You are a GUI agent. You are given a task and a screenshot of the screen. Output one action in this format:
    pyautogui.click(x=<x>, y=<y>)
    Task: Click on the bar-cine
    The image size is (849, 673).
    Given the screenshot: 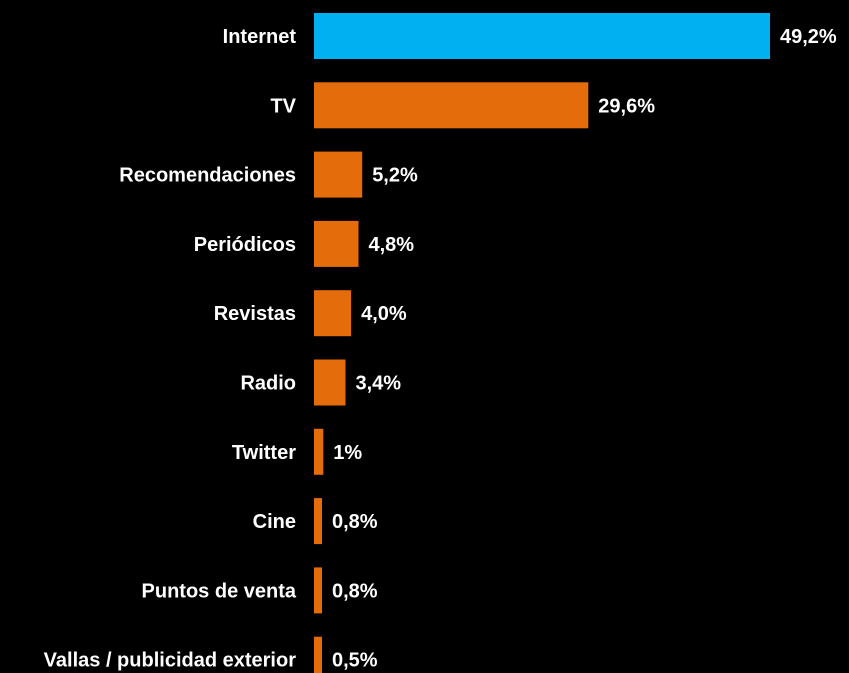 What is the action you would take?
    pyautogui.click(x=318, y=521)
    